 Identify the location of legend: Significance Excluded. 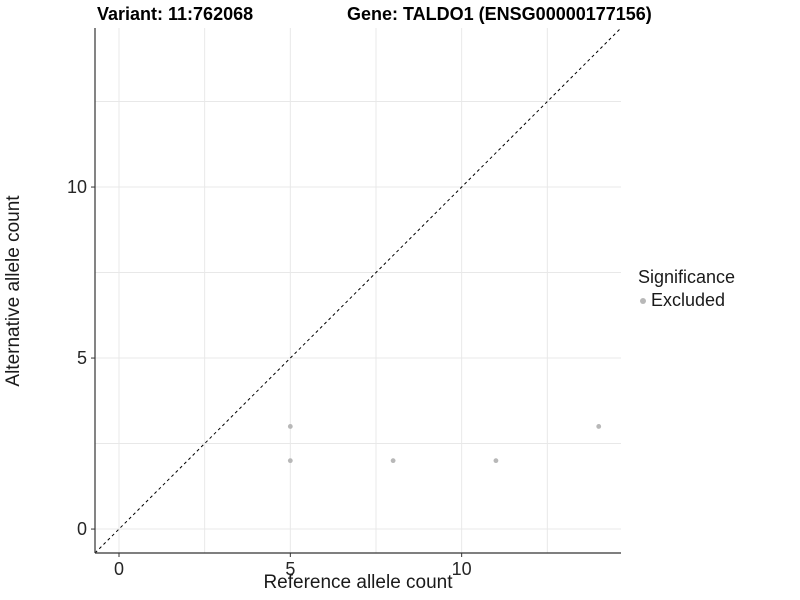
(686, 289).